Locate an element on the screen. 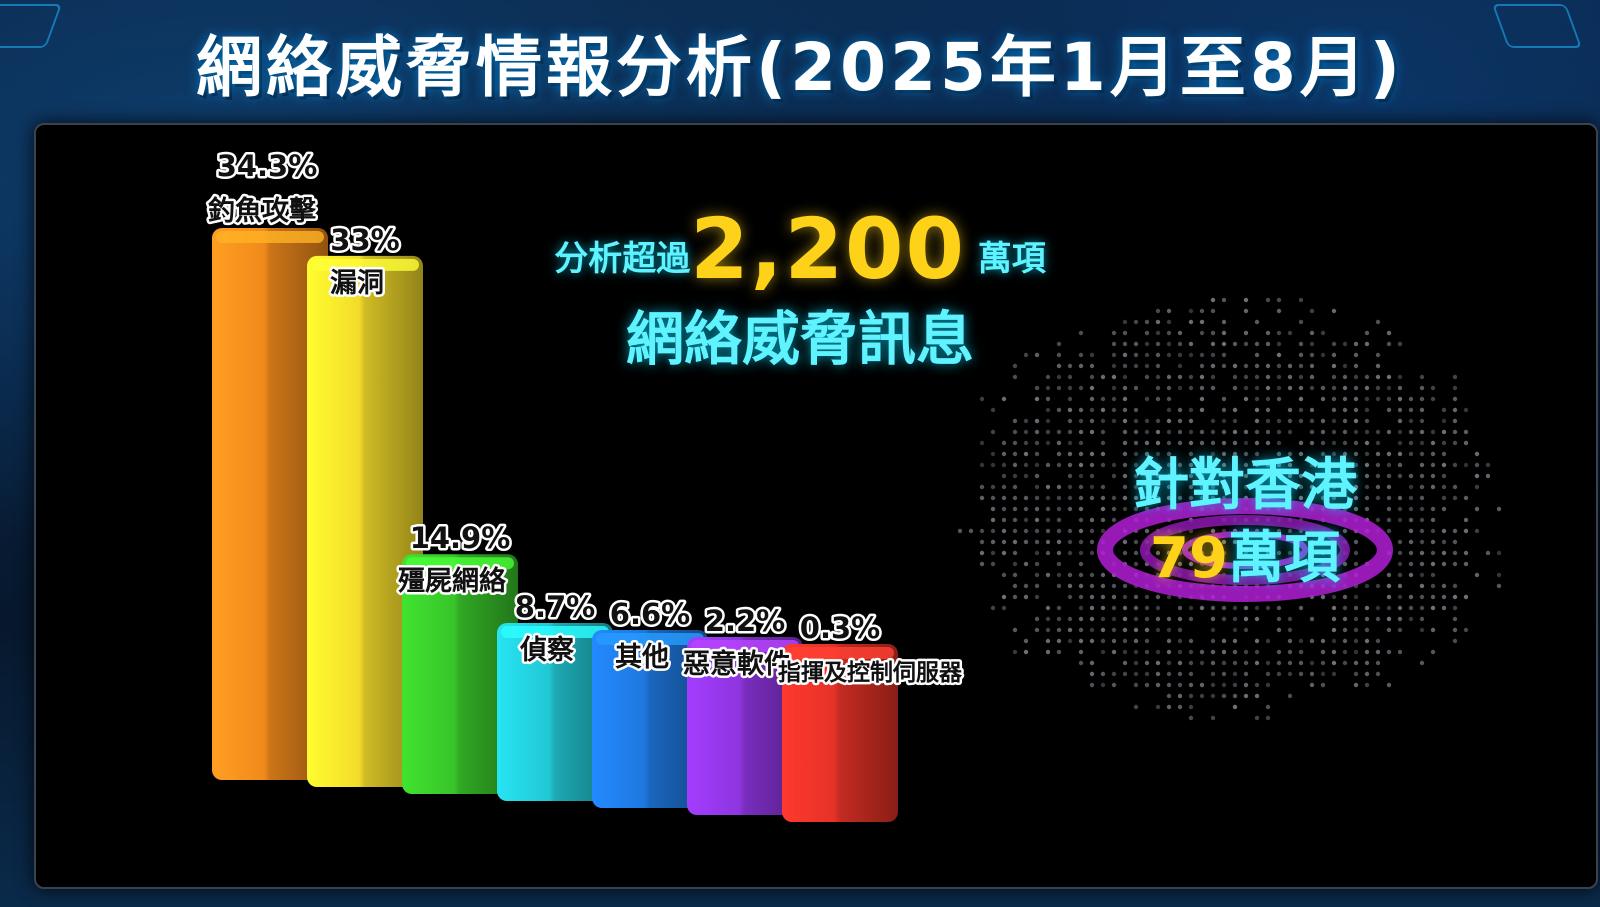 The image size is (1600, 907). category-label-7: 指揮及控制伺服器 is located at coordinates (870, 672).